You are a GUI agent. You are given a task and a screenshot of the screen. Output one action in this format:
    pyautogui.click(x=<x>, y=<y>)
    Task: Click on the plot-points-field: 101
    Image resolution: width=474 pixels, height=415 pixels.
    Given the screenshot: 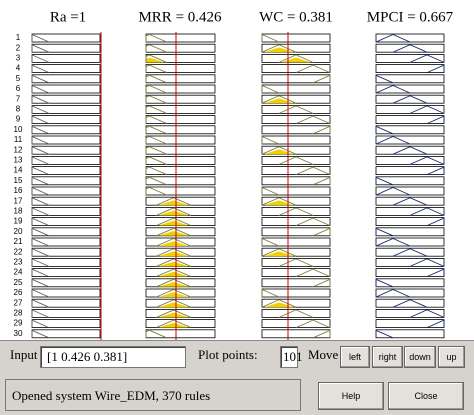 What is the action you would take?
    pyautogui.click(x=291, y=357)
    